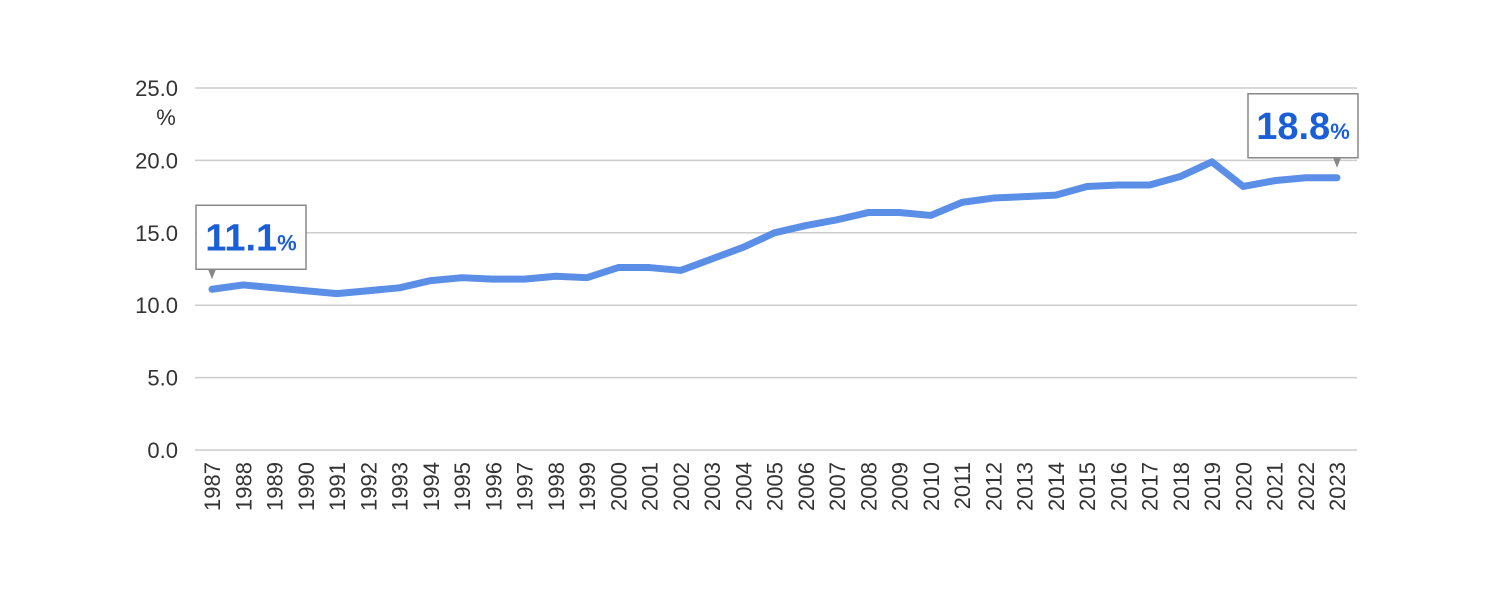 Image resolution: width=1500 pixels, height=597 pixels. What do you see at coordinates (156, 233) in the screenshot?
I see `y-tick-label: 15.0` at bounding box center [156, 233].